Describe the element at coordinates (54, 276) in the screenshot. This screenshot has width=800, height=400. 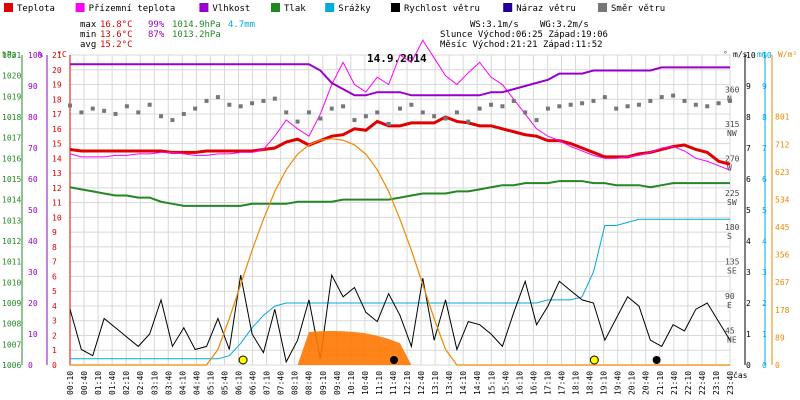
I see `temp-tick-label: 6` at that location.